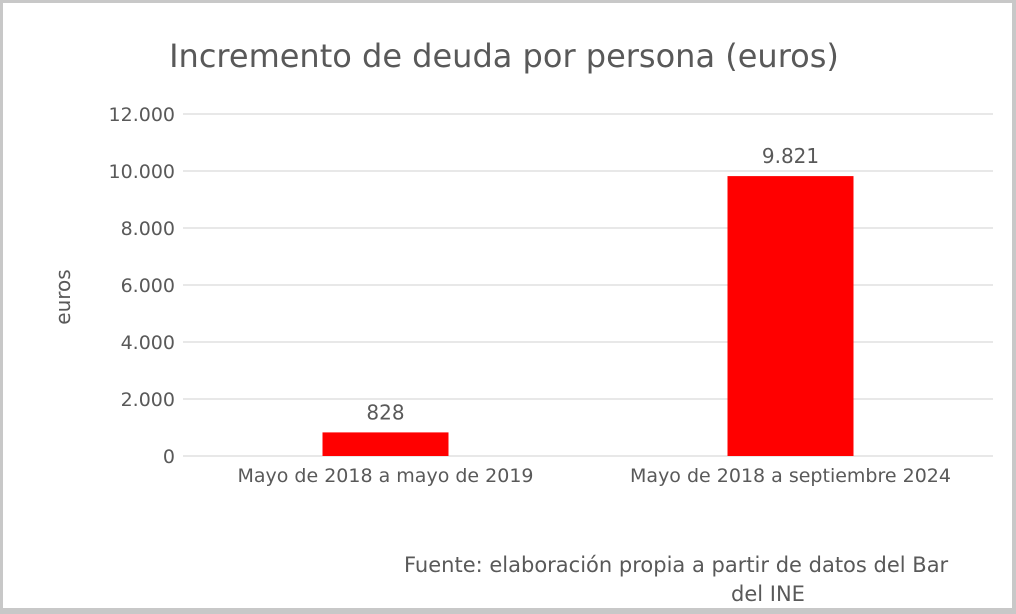  What do you see at coordinates (142, 115) in the screenshot?
I see `y-tick-label: 12.000` at bounding box center [142, 115].